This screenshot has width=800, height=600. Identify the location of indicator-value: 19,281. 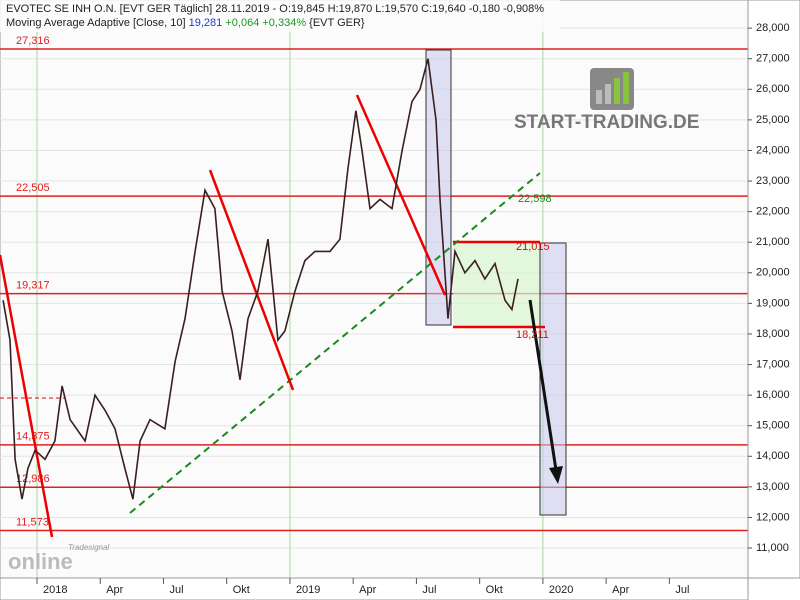
(206, 23).